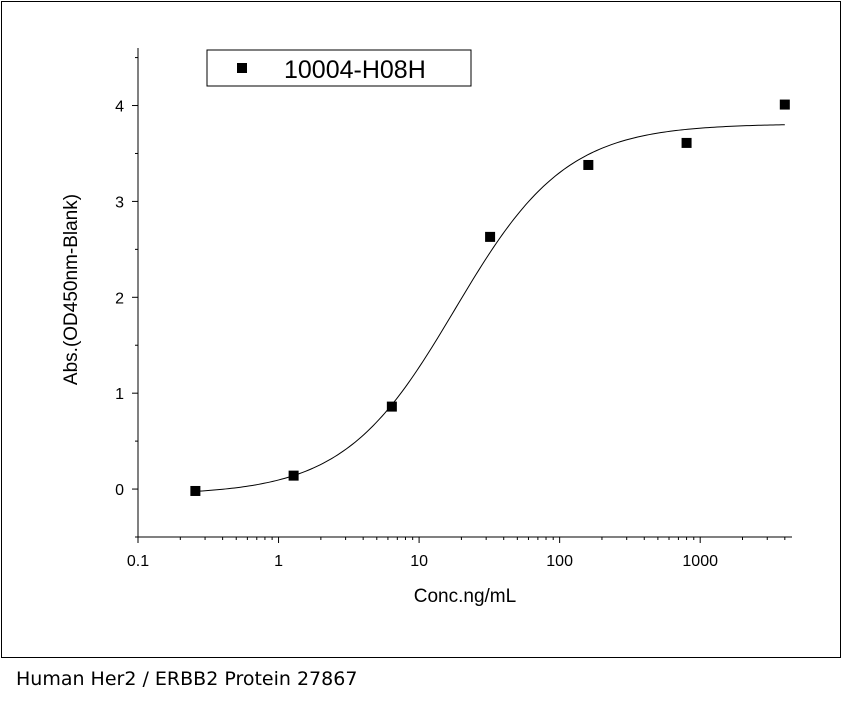 Image resolution: width=844 pixels, height=705 pixels. I want to click on x-tick-label: 100, so click(559, 561).